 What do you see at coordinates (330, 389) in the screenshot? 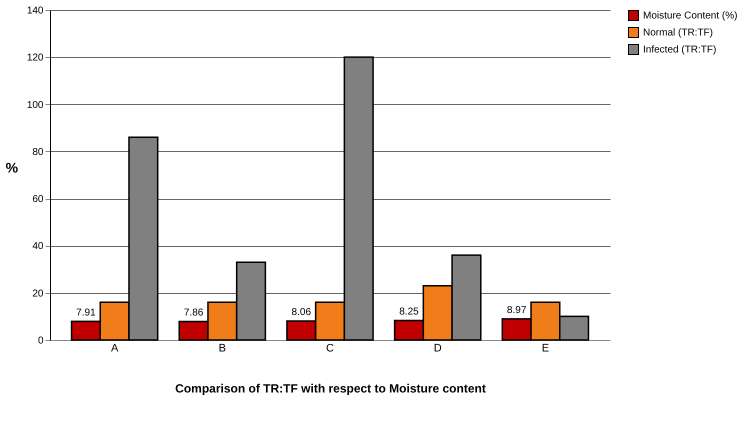
I see `x-axis-title: Comparison of TR:TF with respect to Moisture content` at bounding box center [330, 389].